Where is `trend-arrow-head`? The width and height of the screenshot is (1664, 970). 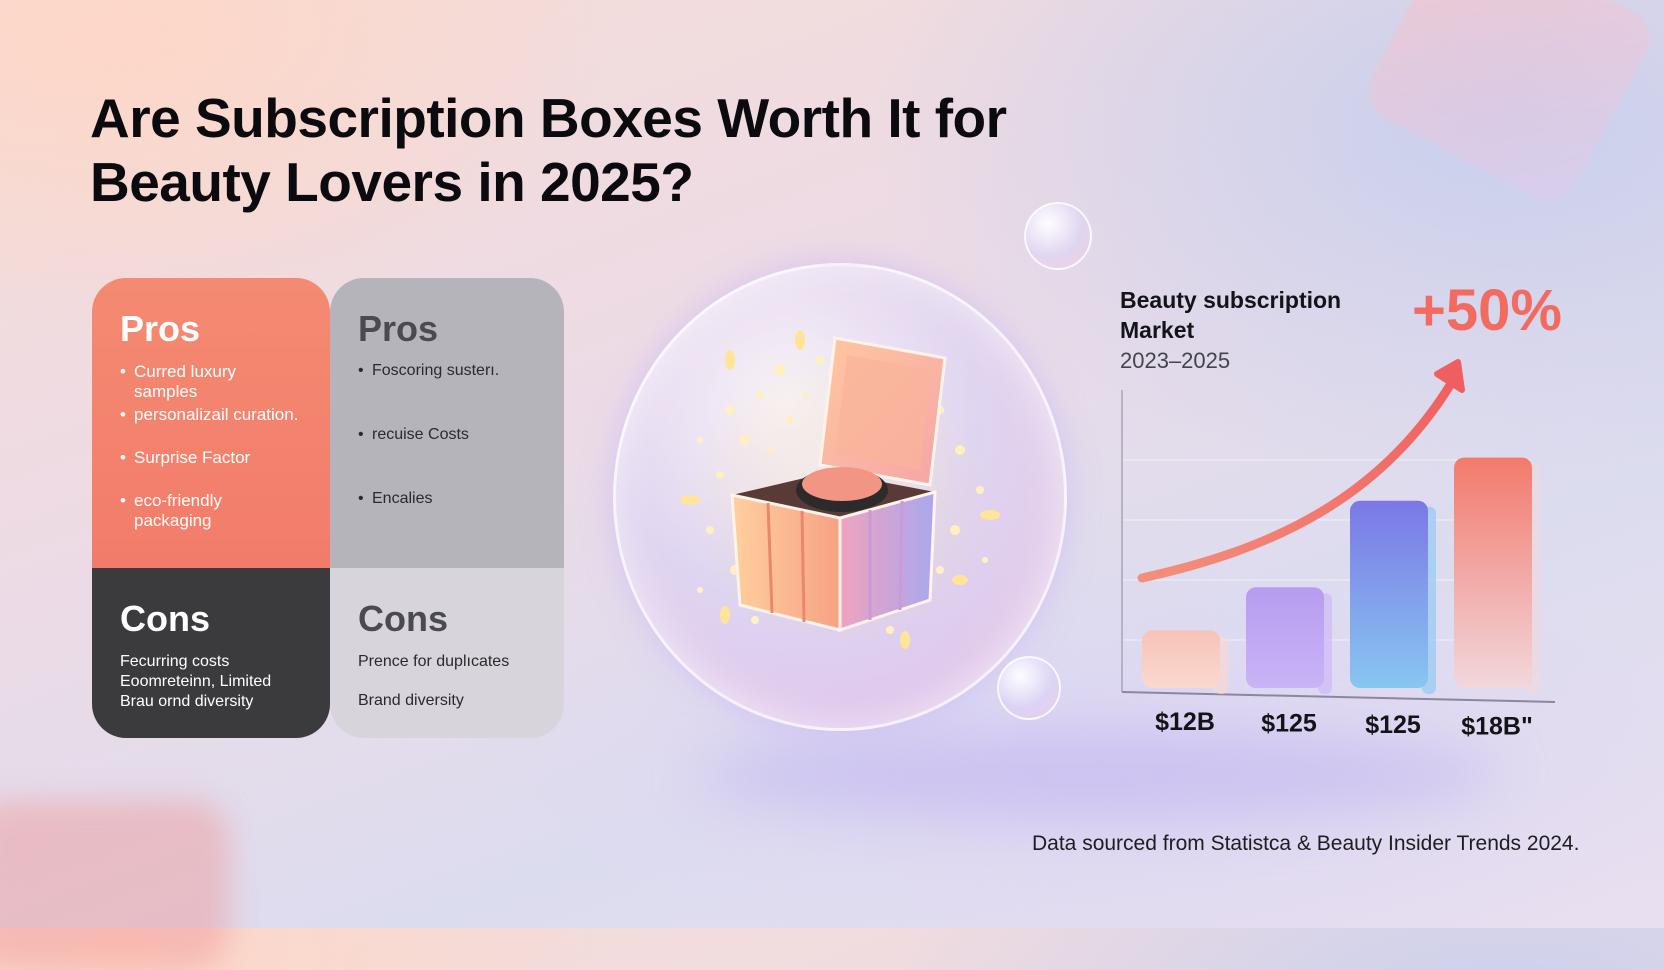
trend-arrow-head is located at coordinates (1449, 376).